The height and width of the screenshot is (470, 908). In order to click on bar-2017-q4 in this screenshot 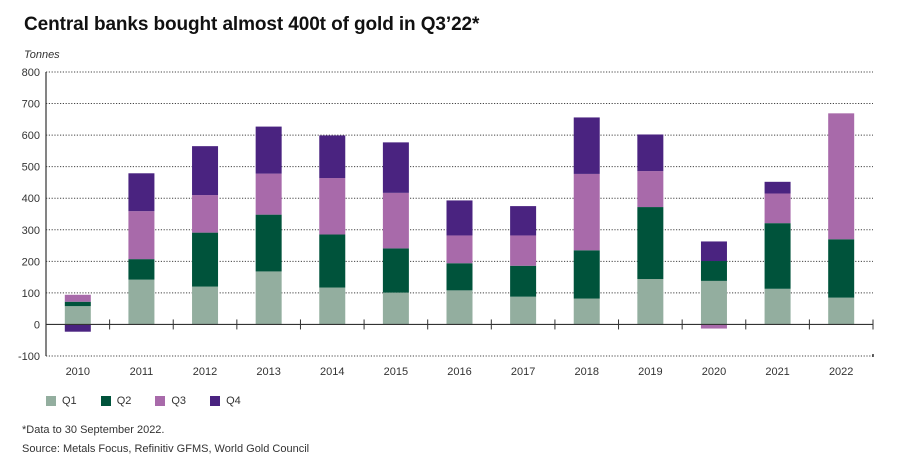, I will do `click(523, 221)`.